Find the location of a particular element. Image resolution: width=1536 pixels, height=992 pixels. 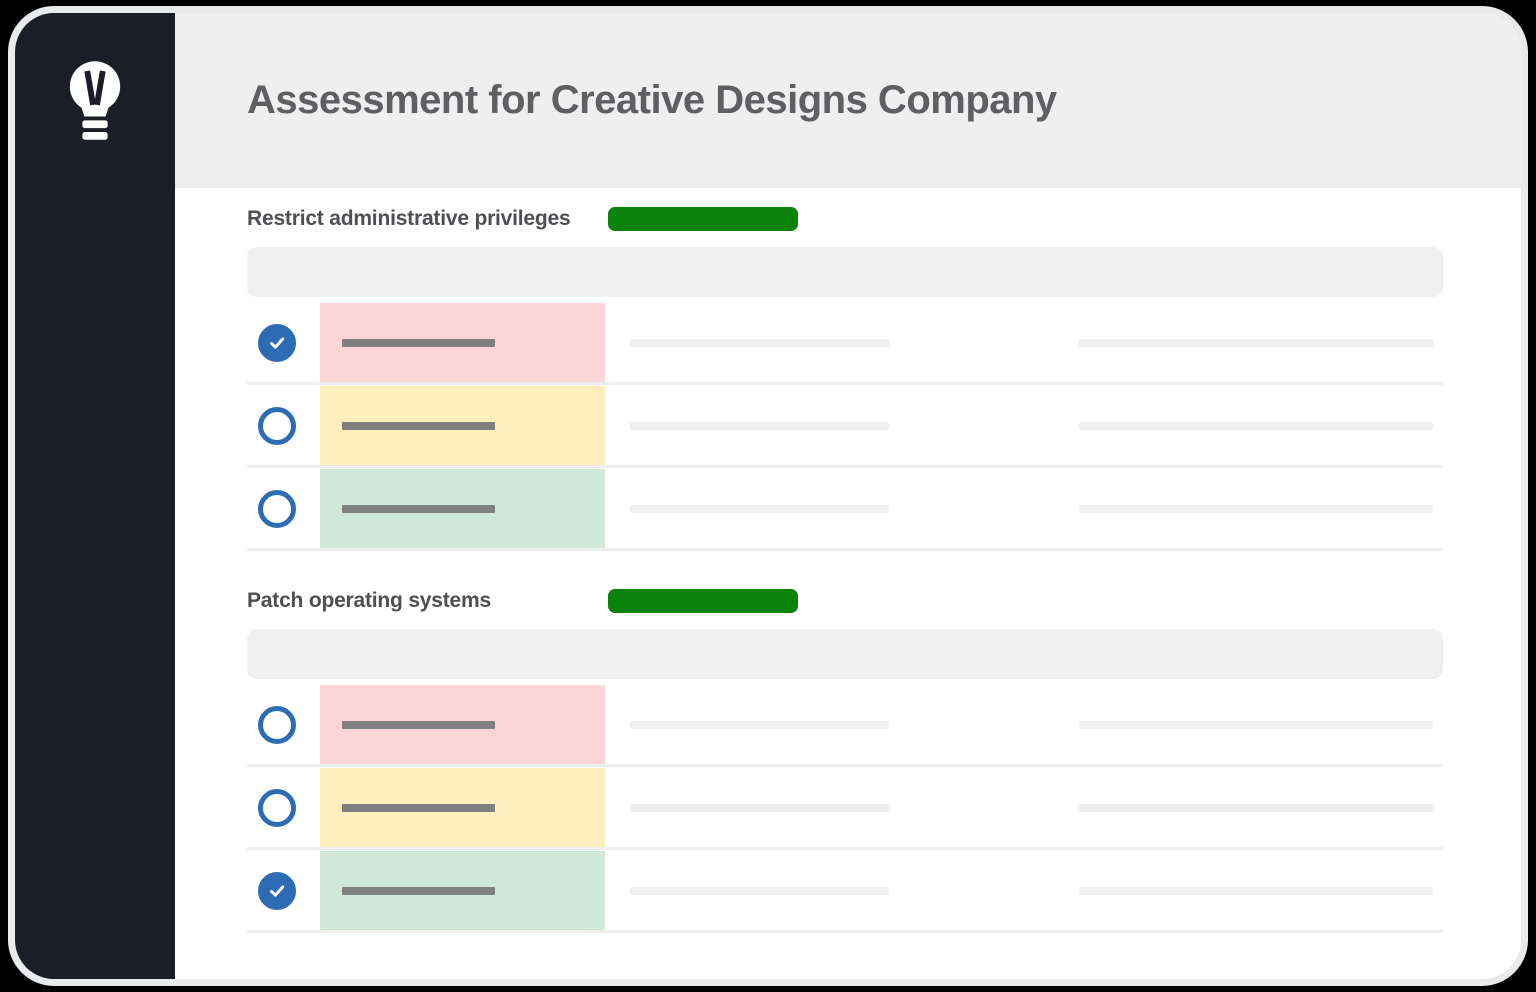

page-title: Assessment for Creative Designs Company is located at coordinates (652, 100).